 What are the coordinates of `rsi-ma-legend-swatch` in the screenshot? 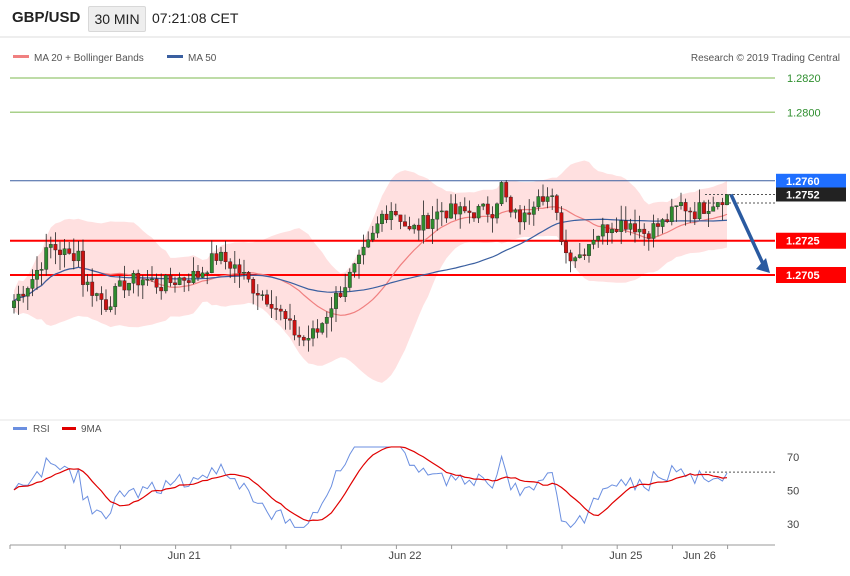 It's located at (69, 428).